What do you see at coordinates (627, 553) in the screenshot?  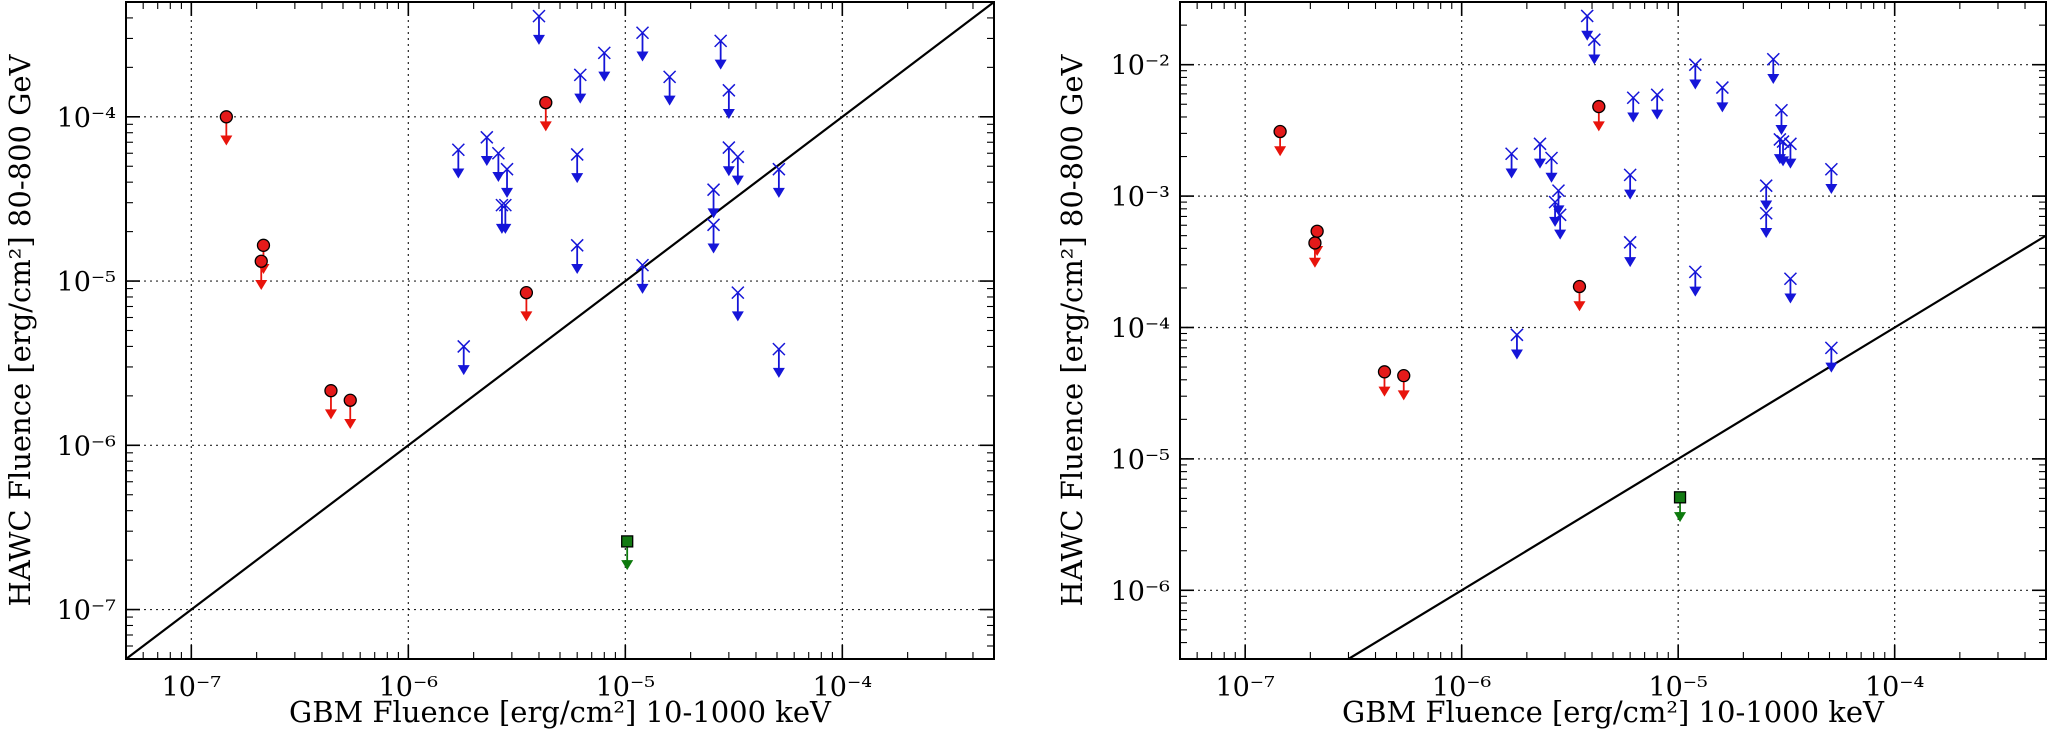 I see `green-series` at bounding box center [627, 553].